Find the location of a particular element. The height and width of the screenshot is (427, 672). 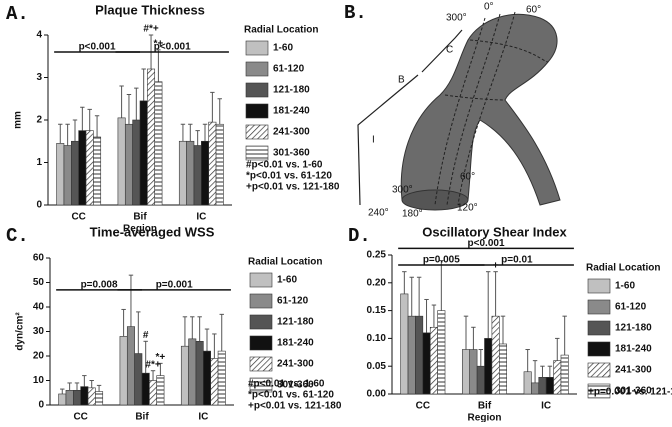

segment-label: C is located at coordinates (449, 50).